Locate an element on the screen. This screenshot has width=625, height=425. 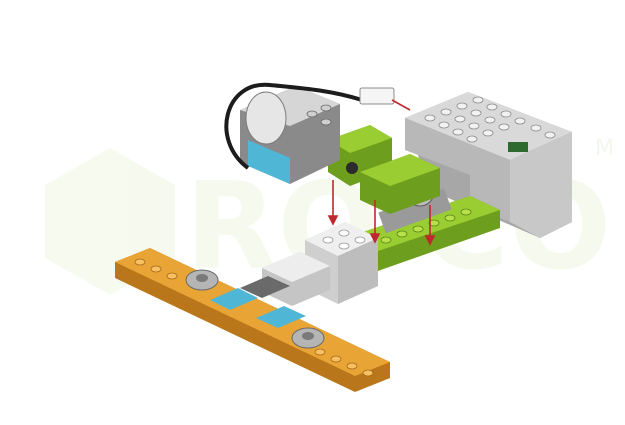
white-bricks-stack is located at coordinates (320, 264).